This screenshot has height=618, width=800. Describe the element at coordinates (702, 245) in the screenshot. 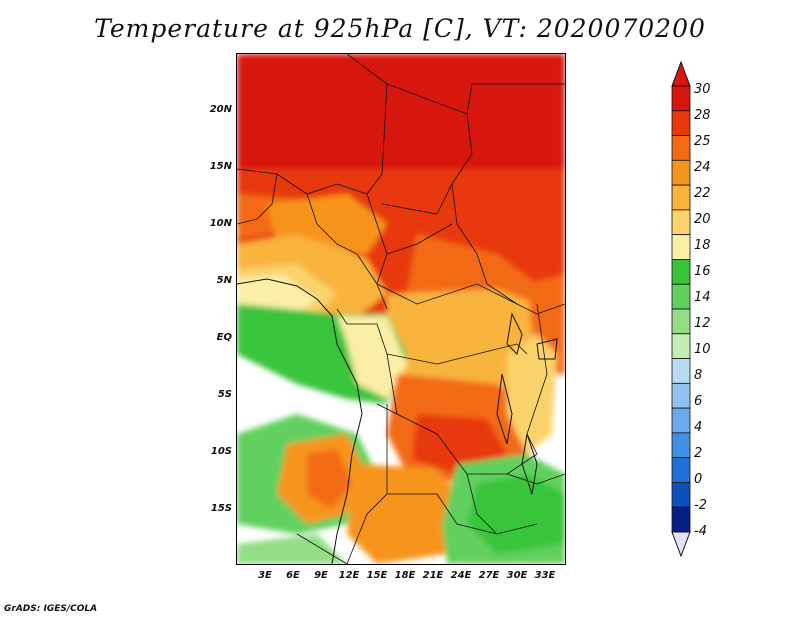

I see `legend-label-18: 18` at that location.